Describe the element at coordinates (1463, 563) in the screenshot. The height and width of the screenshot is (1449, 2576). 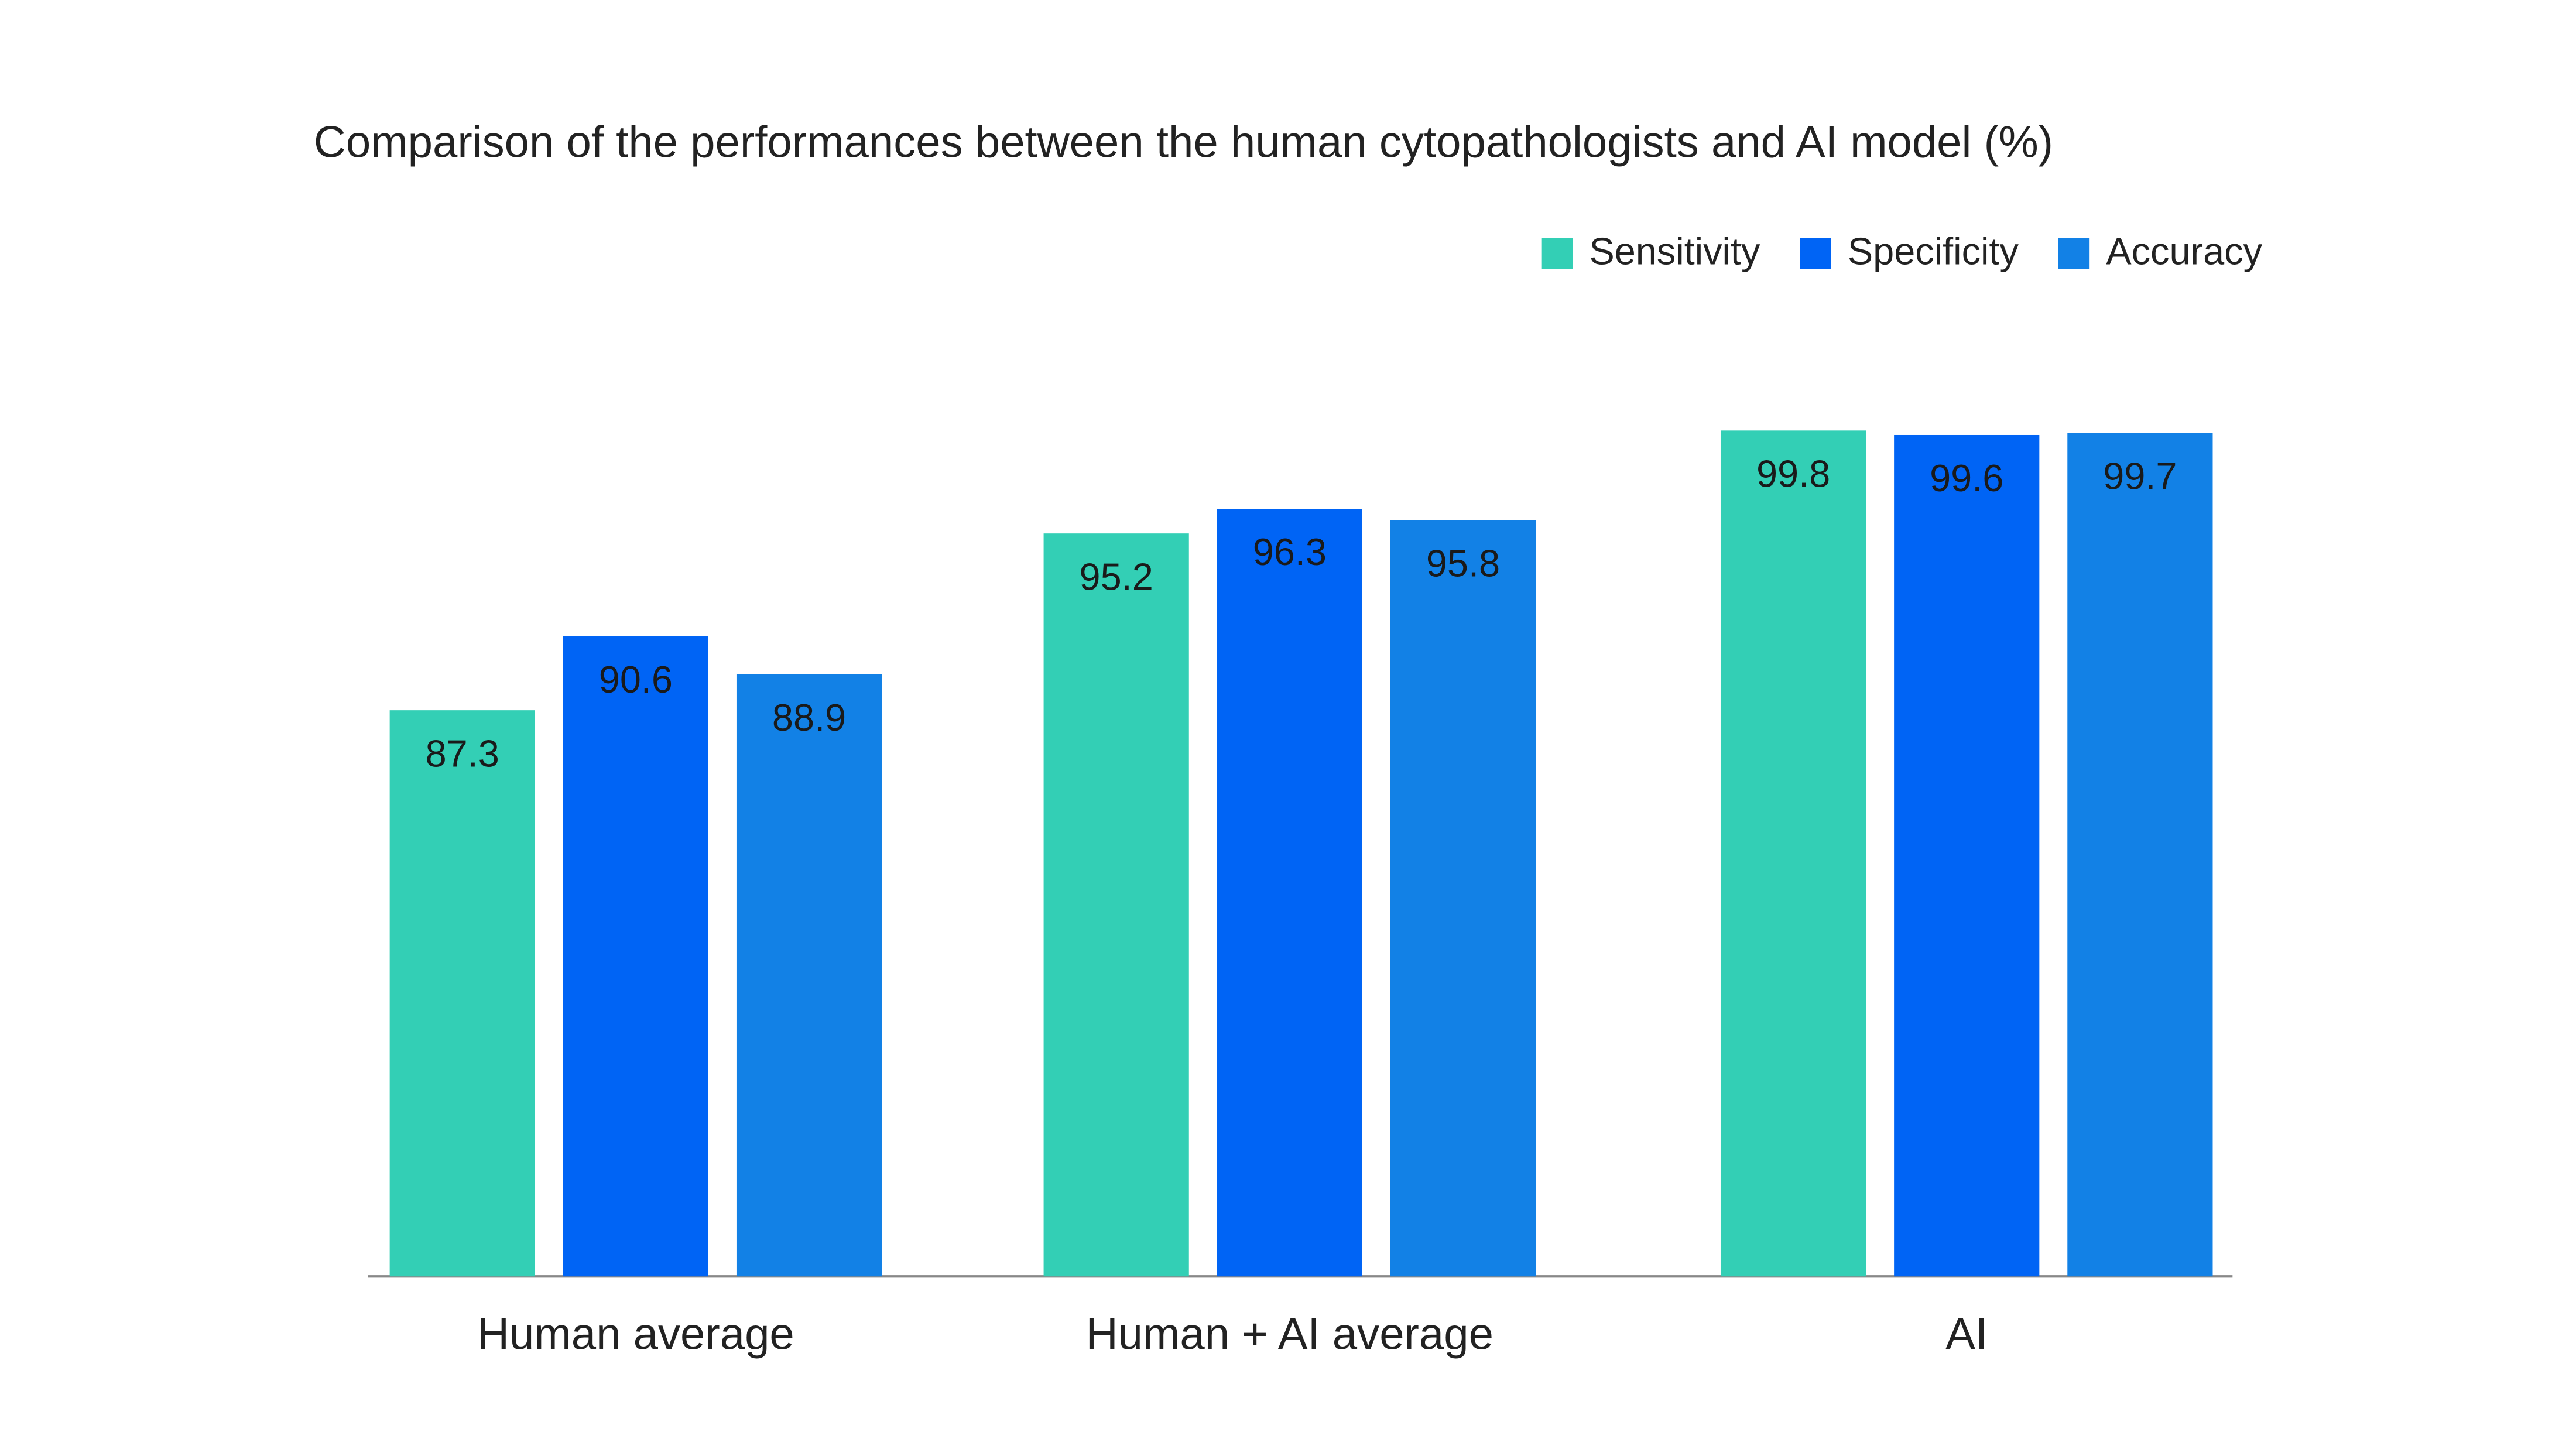
I see `value-label: 95.8` at that location.